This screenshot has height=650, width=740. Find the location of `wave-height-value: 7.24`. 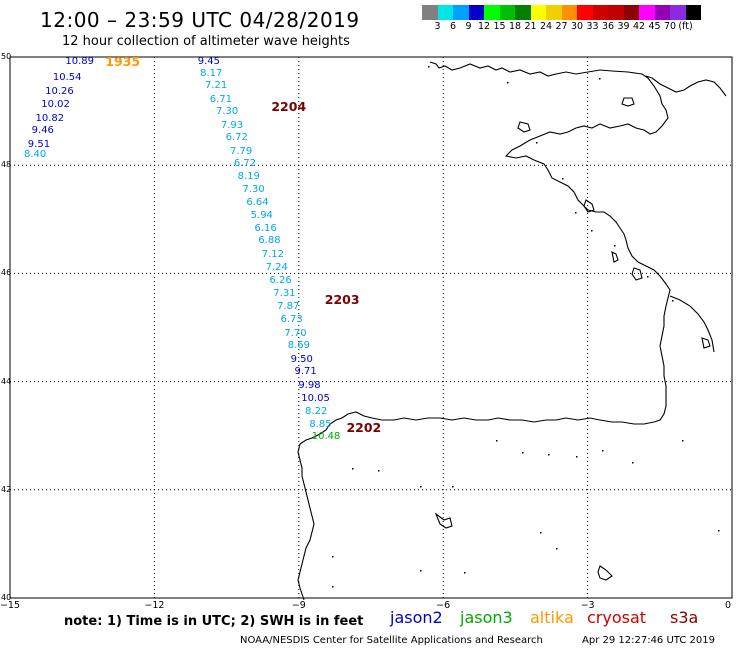

wave-height-value: 7.24 is located at coordinates (276, 267).